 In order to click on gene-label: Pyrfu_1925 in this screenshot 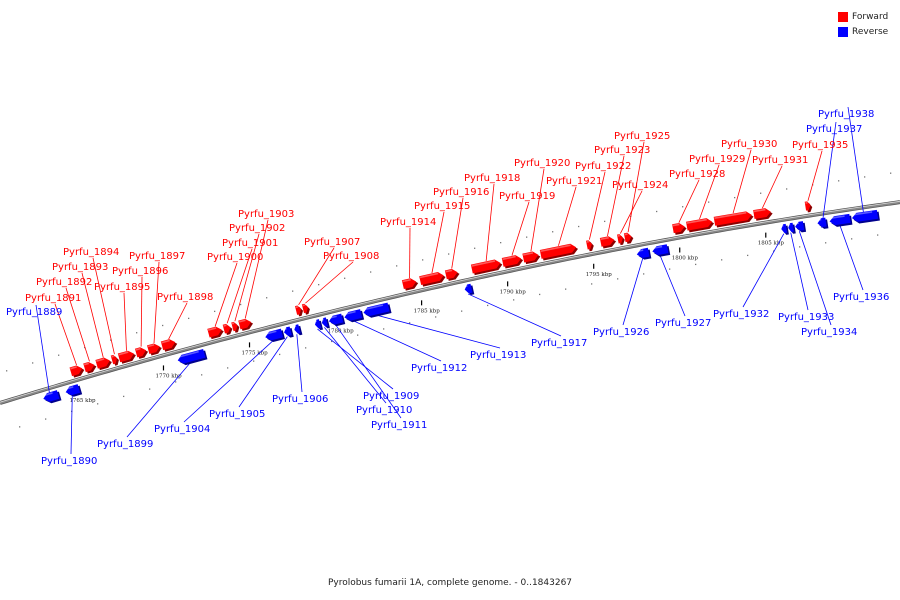, I will do `click(642, 136)`.